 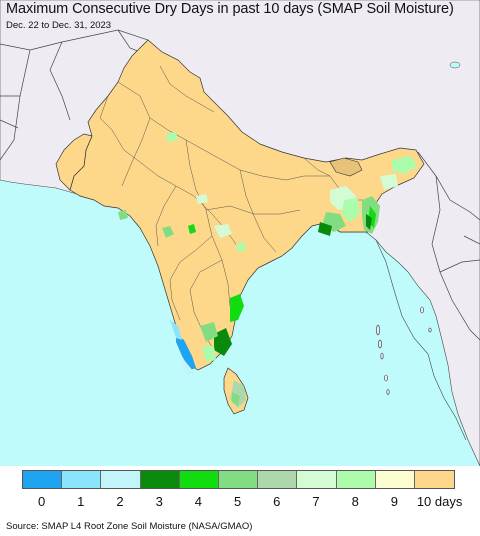 What do you see at coordinates (120, 501) in the screenshot?
I see `legend-label: 2` at bounding box center [120, 501].